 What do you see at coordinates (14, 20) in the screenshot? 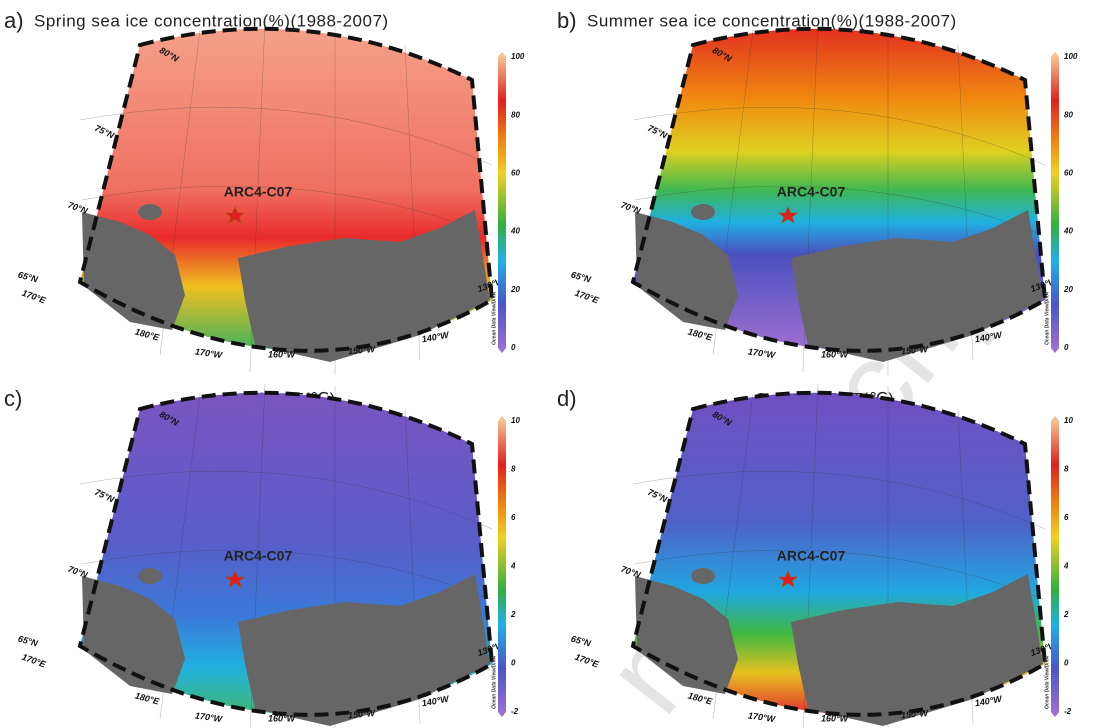
I see `panel-label: a)` at bounding box center [14, 20].